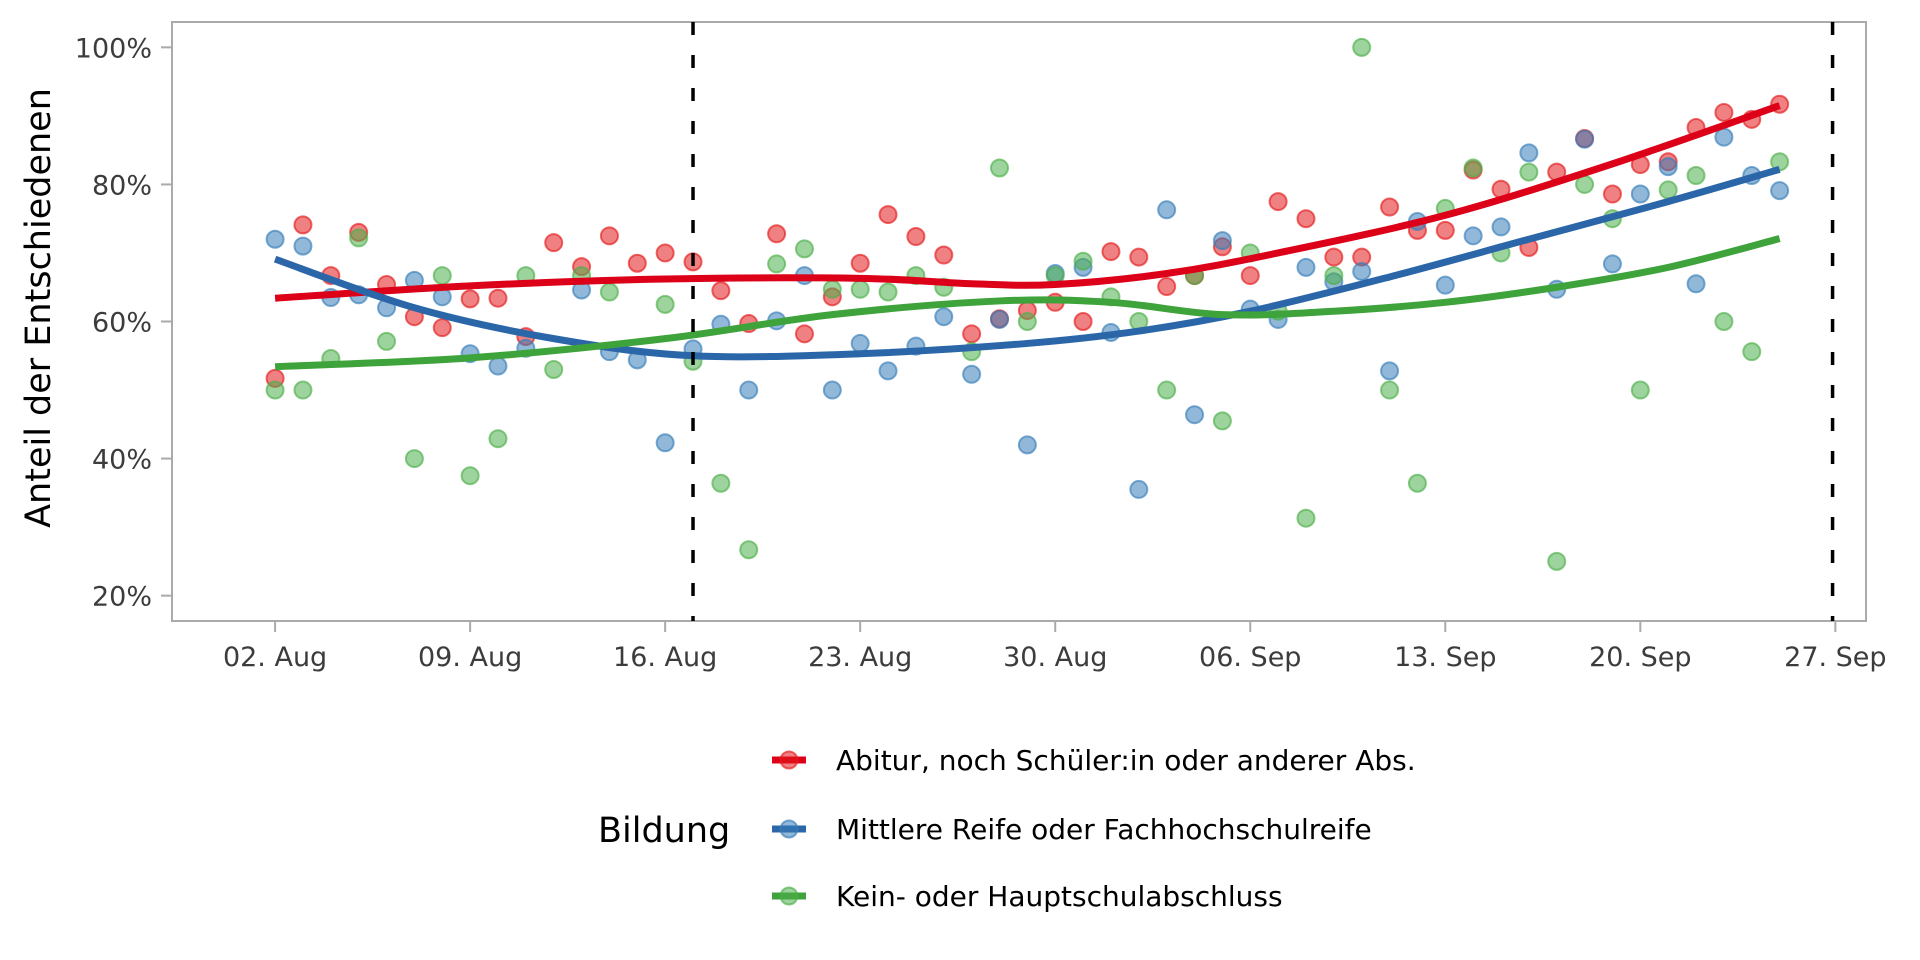 The image size is (1920, 960). Describe the element at coordinates (1445, 657) in the screenshot. I see `x-tick-label: 13. Sep` at that location.